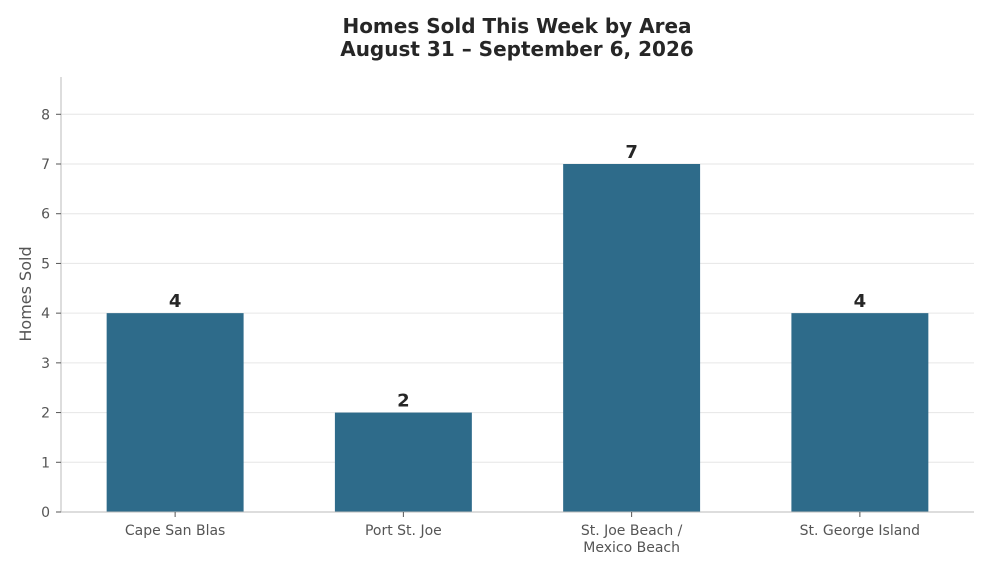 This screenshot has height=572, width=990. What do you see at coordinates (516, 26) in the screenshot?
I see `chart-title-line-1: Homes Sold This Week by Area` at bounding box center [516, 26].